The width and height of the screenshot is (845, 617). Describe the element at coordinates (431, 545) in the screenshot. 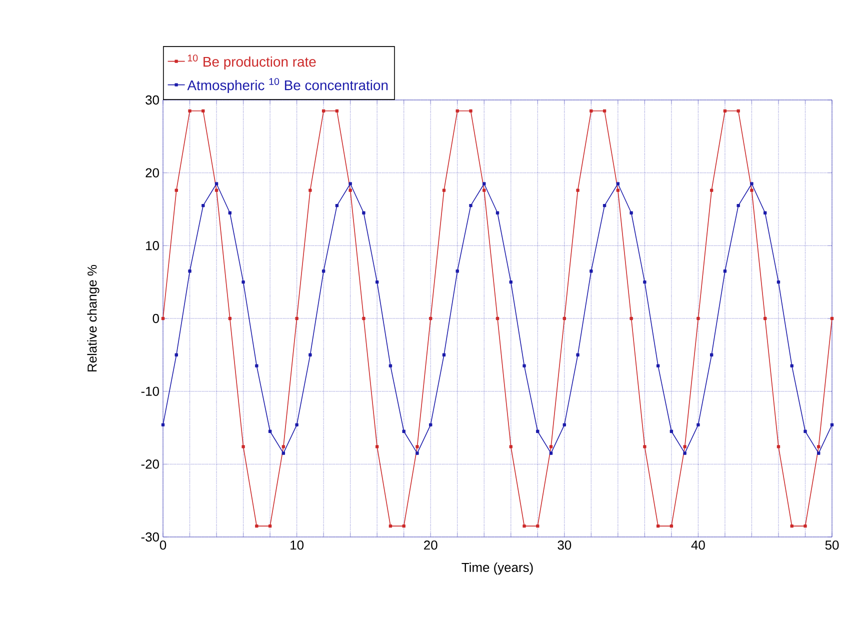

I see `x-tick-label: 20` at that location.